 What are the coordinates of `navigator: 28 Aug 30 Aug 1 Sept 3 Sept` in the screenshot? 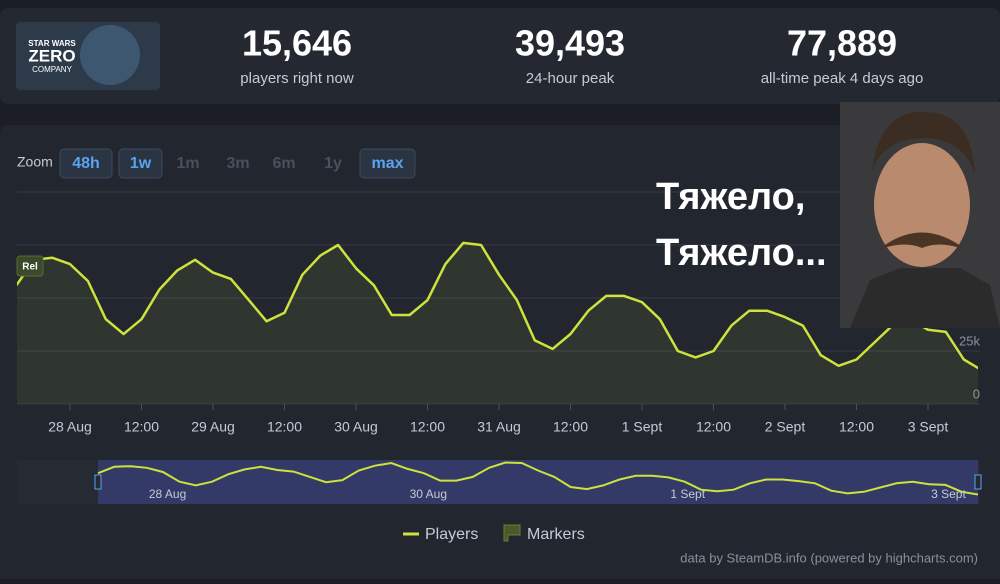 It's located at (499, 482).